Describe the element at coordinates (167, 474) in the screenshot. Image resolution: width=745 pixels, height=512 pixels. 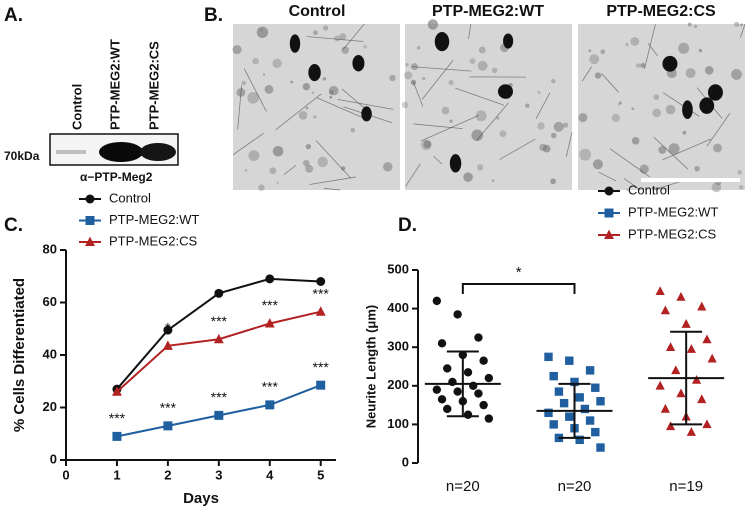
I see `x-tick-label: 2` at that location.